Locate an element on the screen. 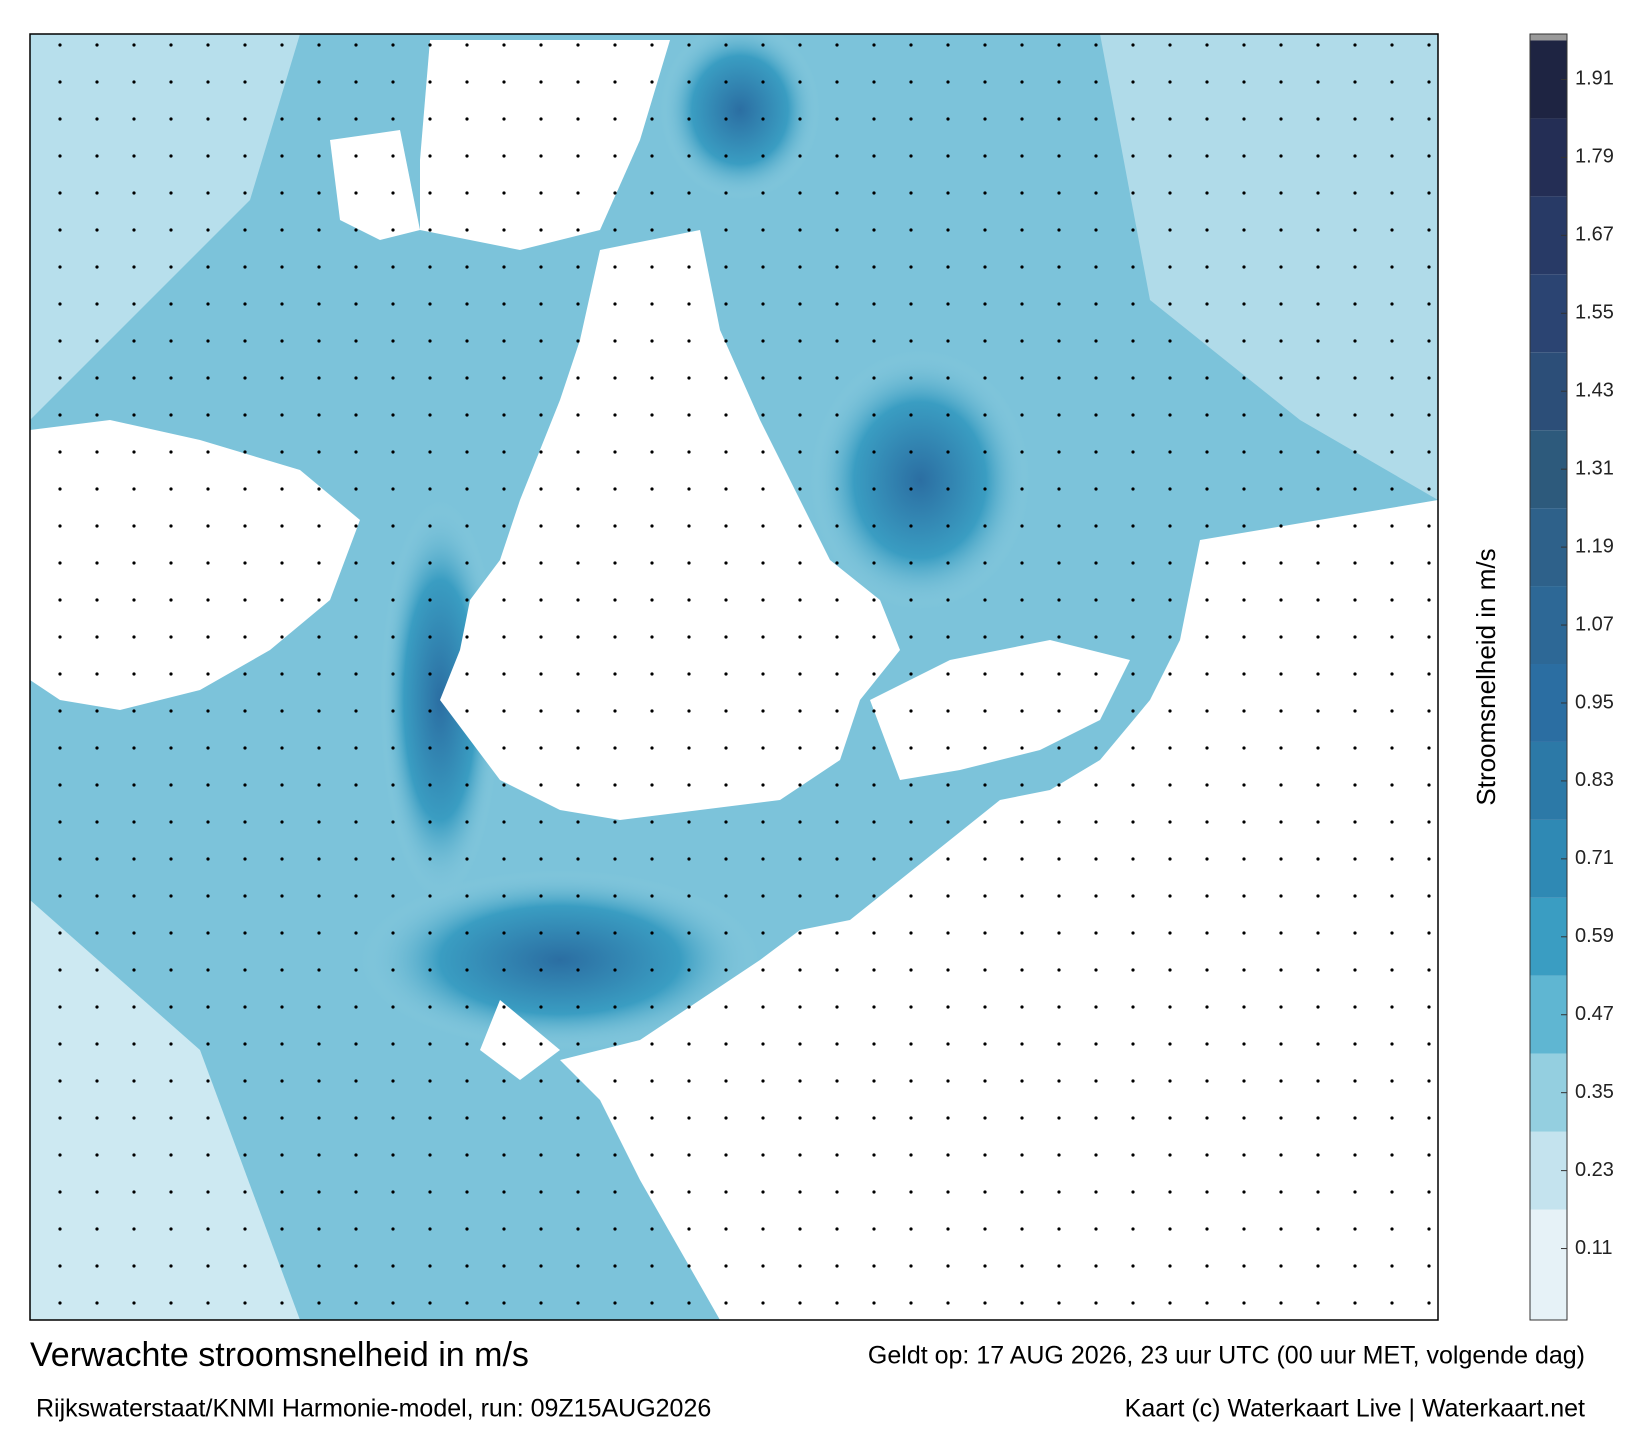  sea-shallow is located at coordinates (165, 1110).